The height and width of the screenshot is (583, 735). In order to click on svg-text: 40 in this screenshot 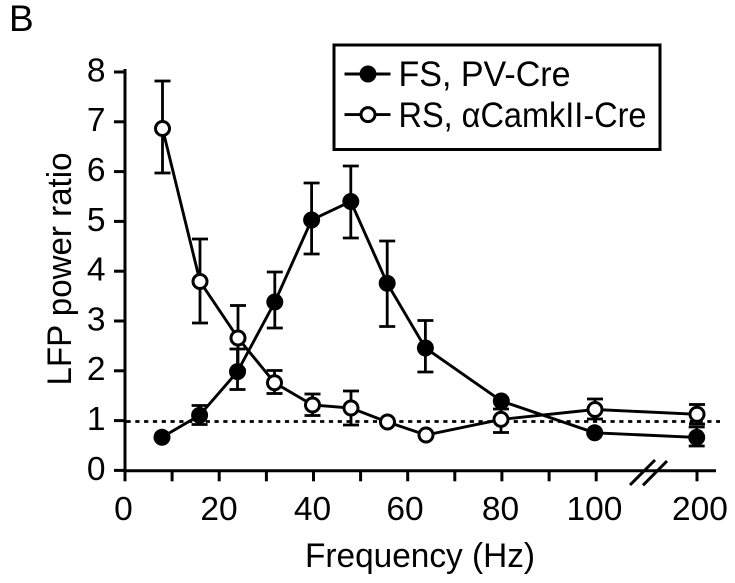, I will do `click(312, 509)`.